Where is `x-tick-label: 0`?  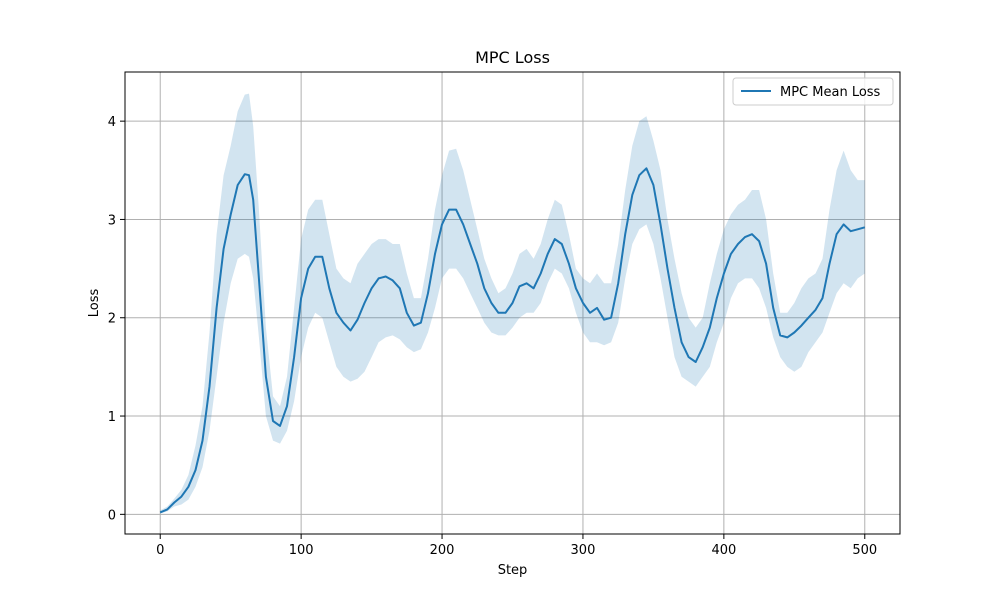 x-tick-label: 0 is located at coordinates (160, 550).